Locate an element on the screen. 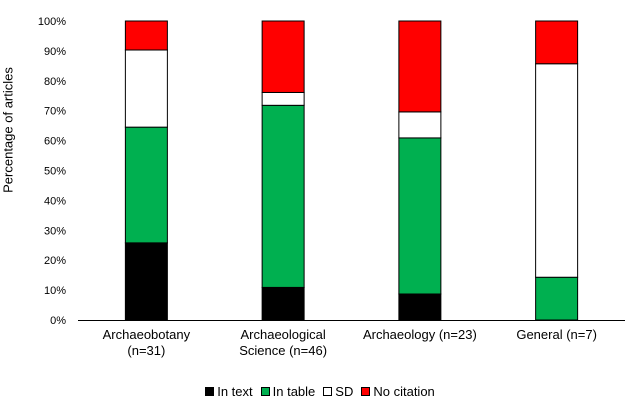 This screenshot has width=640, height=414. legend-label: In table is located at coordinates (294, 391).